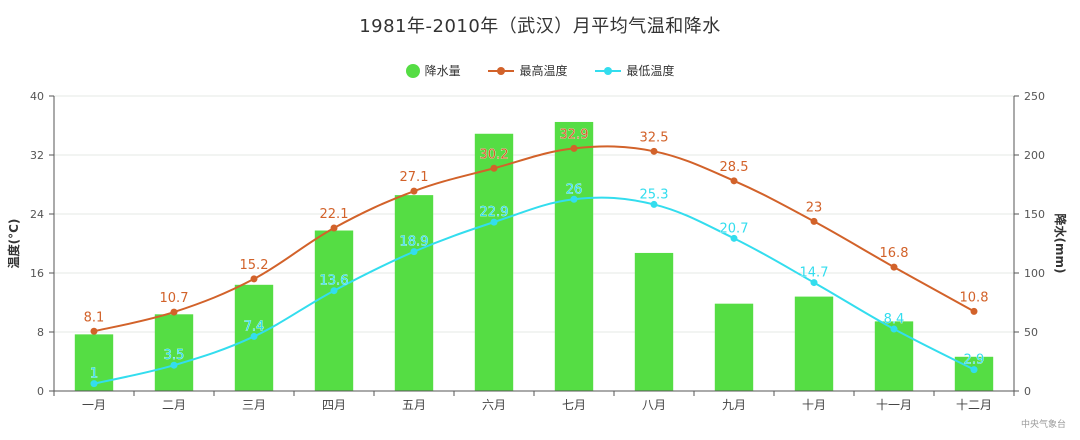 The width and height of the screenshot is (1080, 440). I want to click on y-left-tick-label: 16, so click(37, 273).